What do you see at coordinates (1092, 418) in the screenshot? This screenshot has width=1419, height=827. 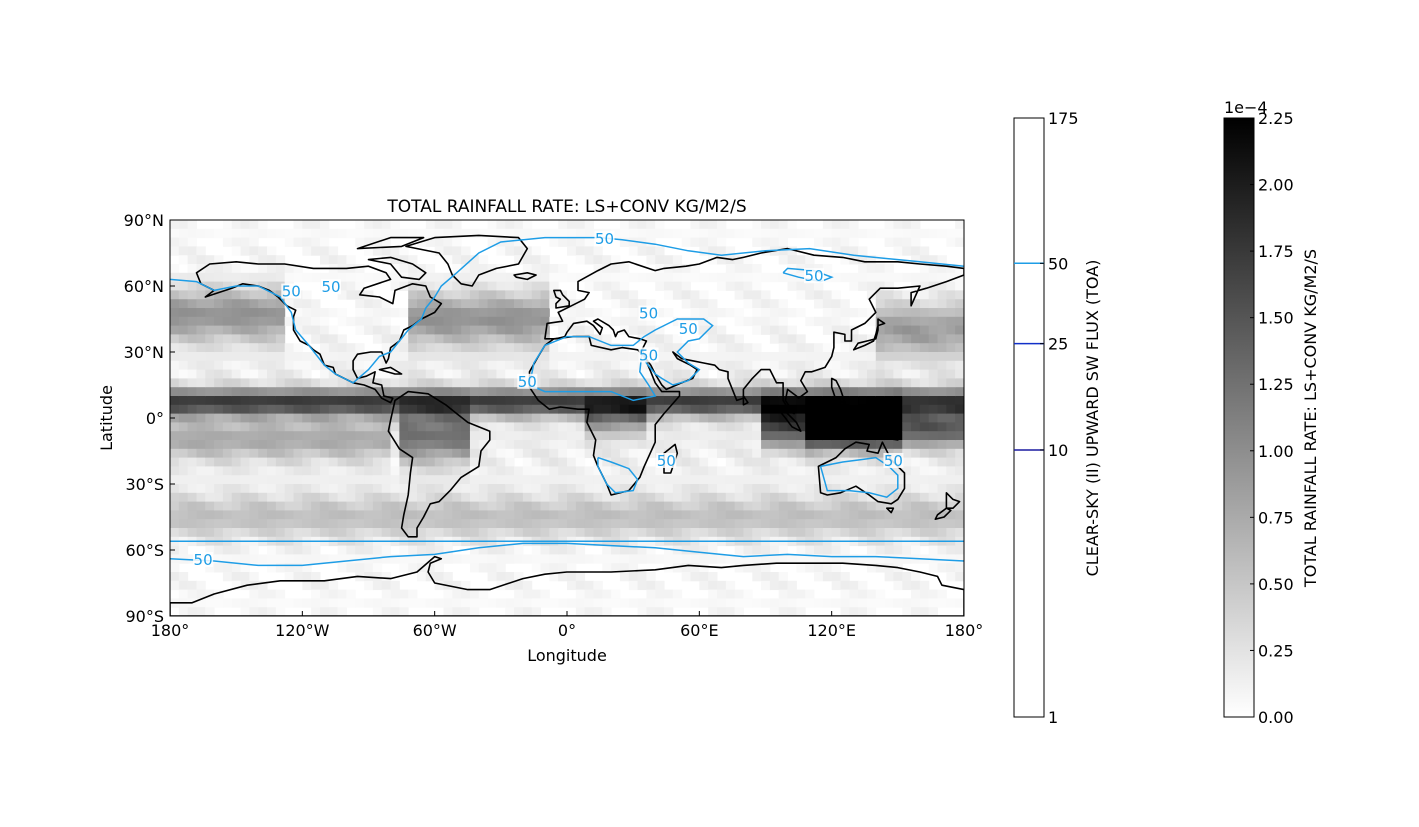 I see `flux-colorbar-label: CLEAR-SKY (II) UPWARD SW FLUX (TOA)` at bounding box center [1092, 418].